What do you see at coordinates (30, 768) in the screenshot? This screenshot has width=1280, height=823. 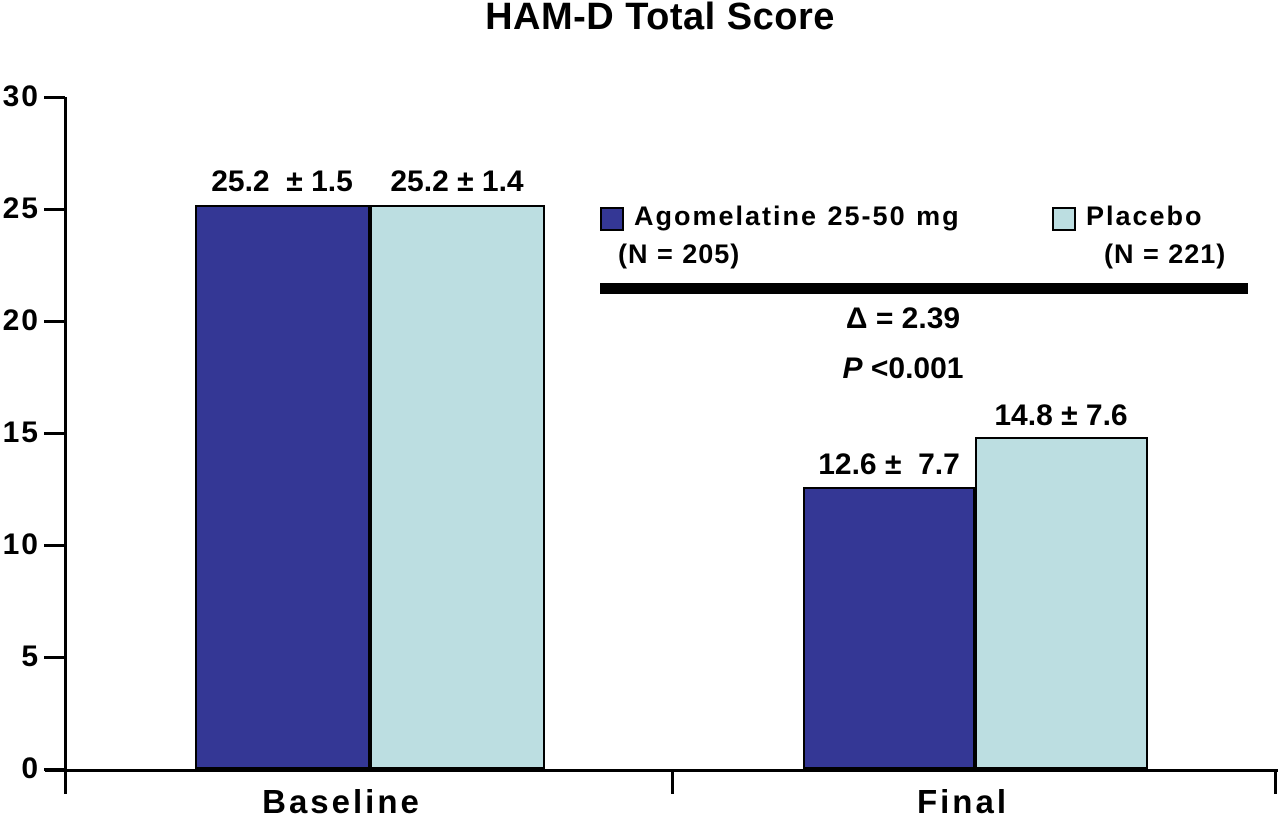 I see `y-tick-label-0: 0` at bounding box center [30, 768].